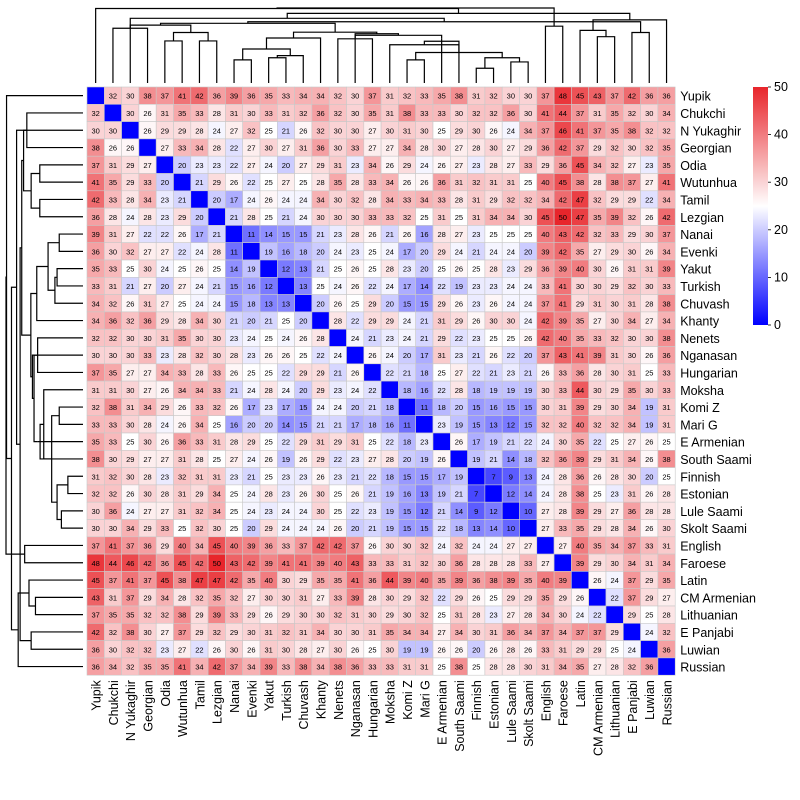 The width and height of the screenshot is (800, 800). What do you see at coordinates (131, 710) in the screenshot?
I see `column-label: N Yukaghir` at bounding box center [131, 710].